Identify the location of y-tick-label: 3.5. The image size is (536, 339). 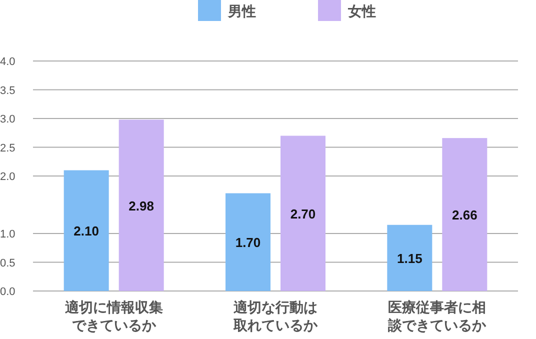
(8, 90).